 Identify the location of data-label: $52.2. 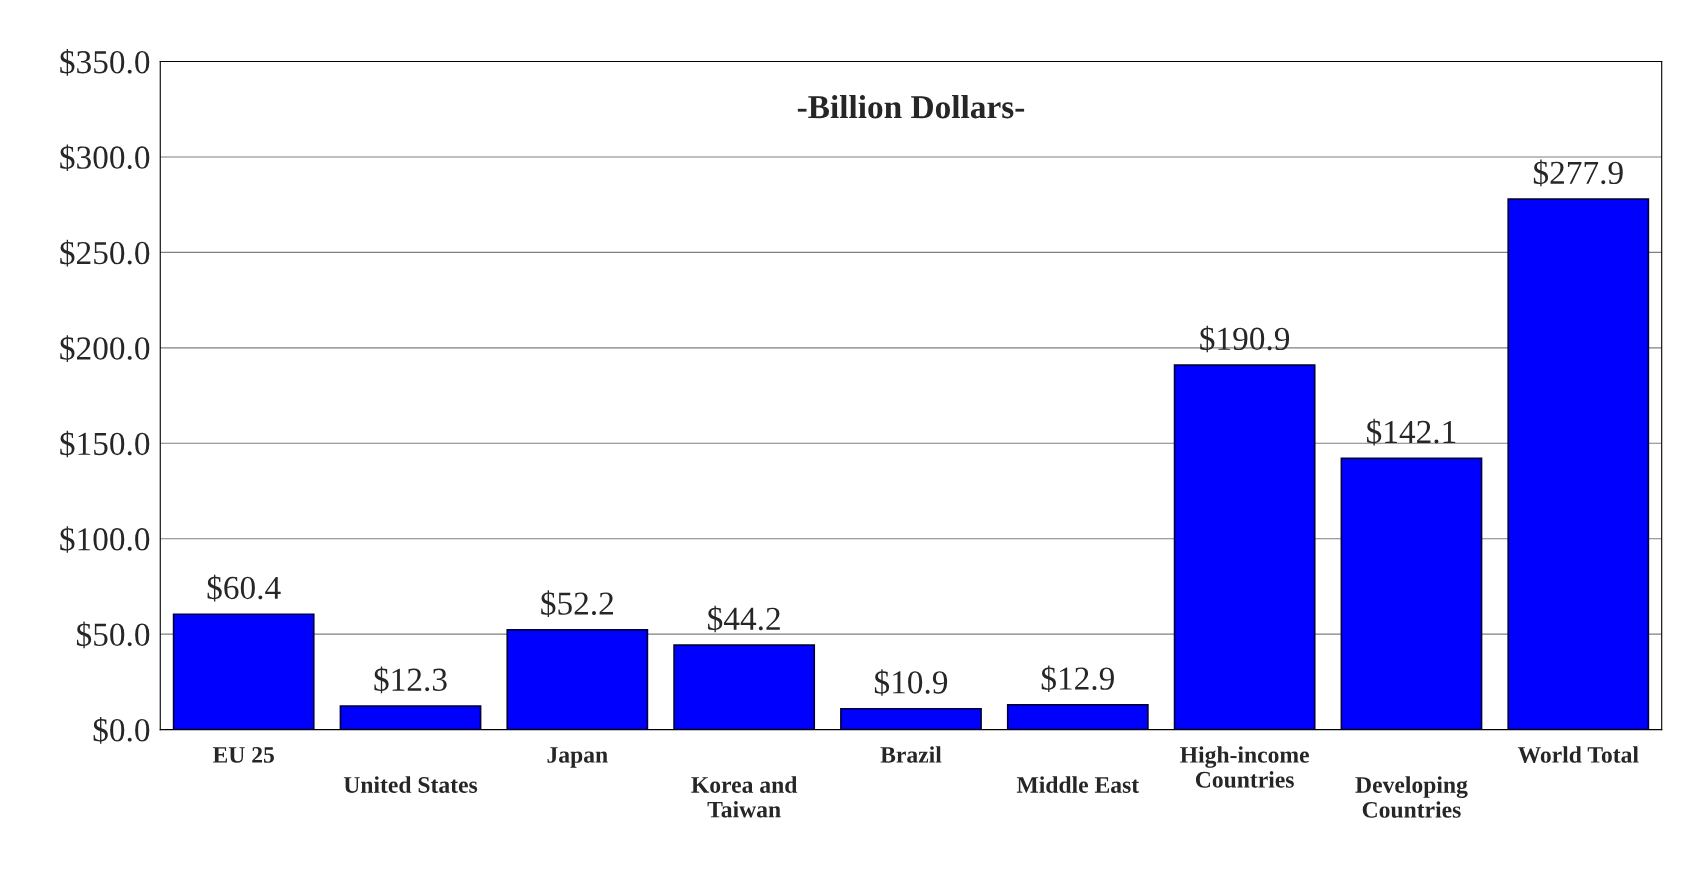
(577, 604).